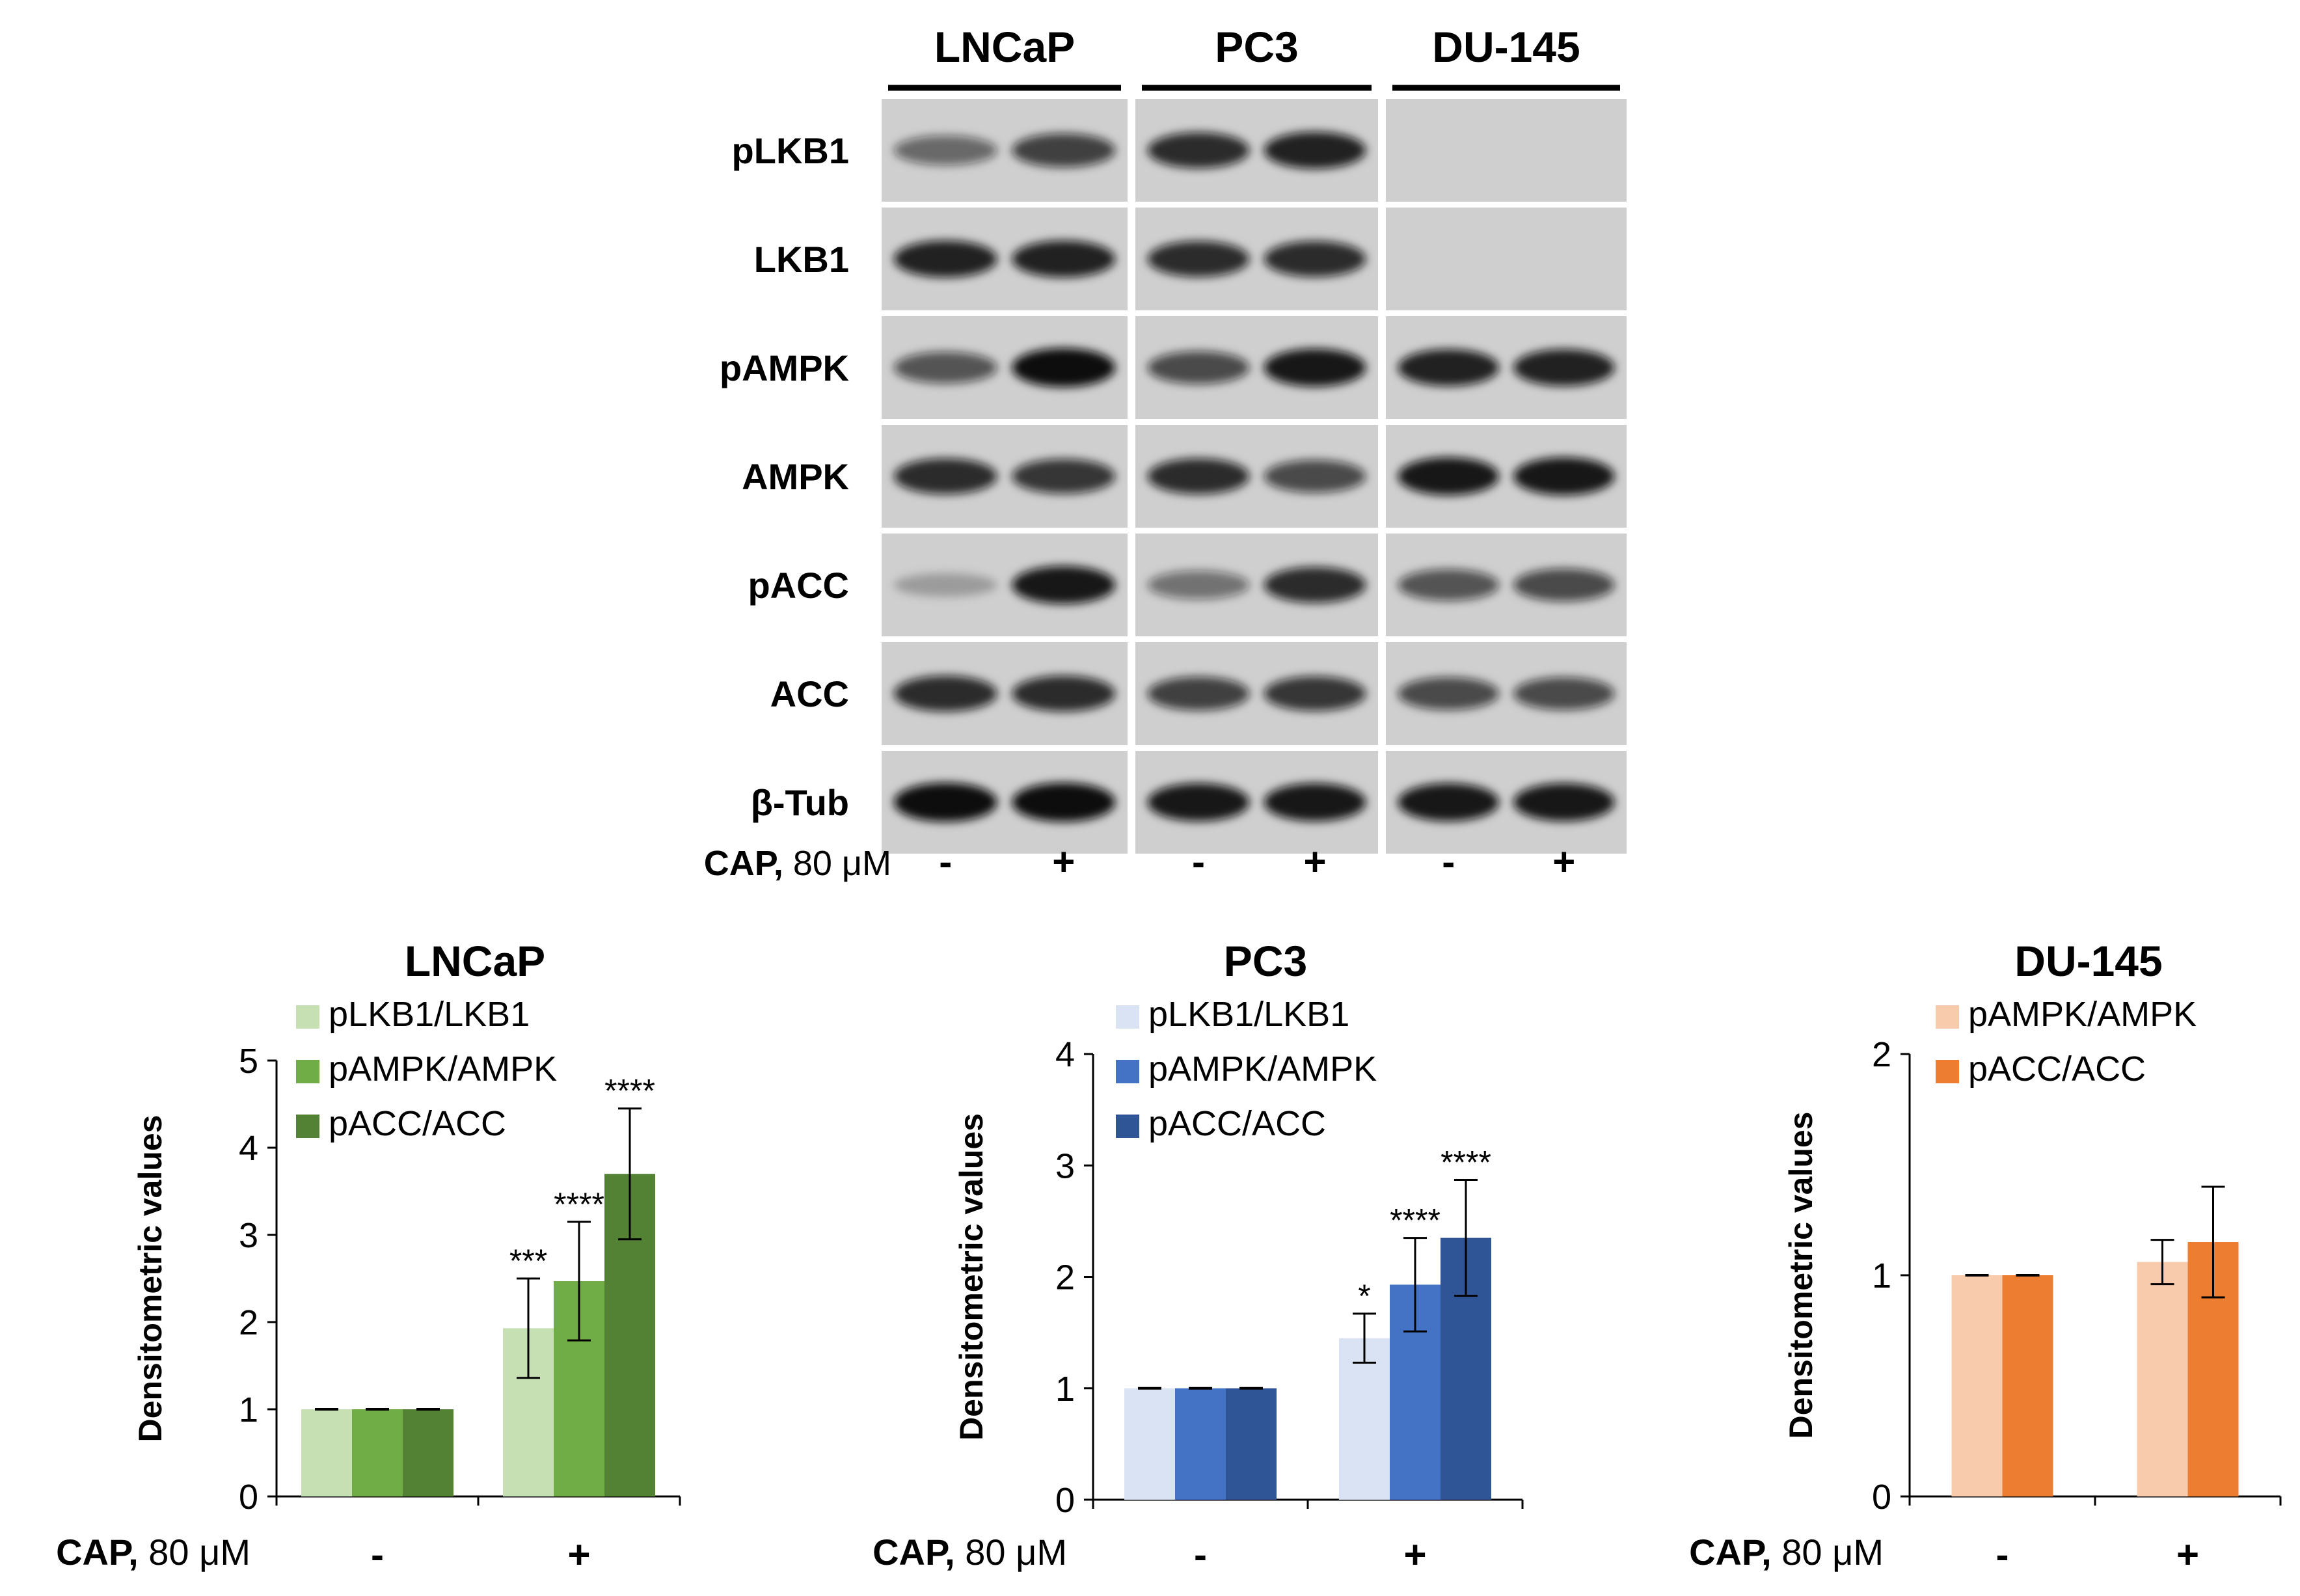  What do you see at coordinates (945, 862) in the screenshot?
I see `blot-lane-sign: -` at bounding box center [945, 862].